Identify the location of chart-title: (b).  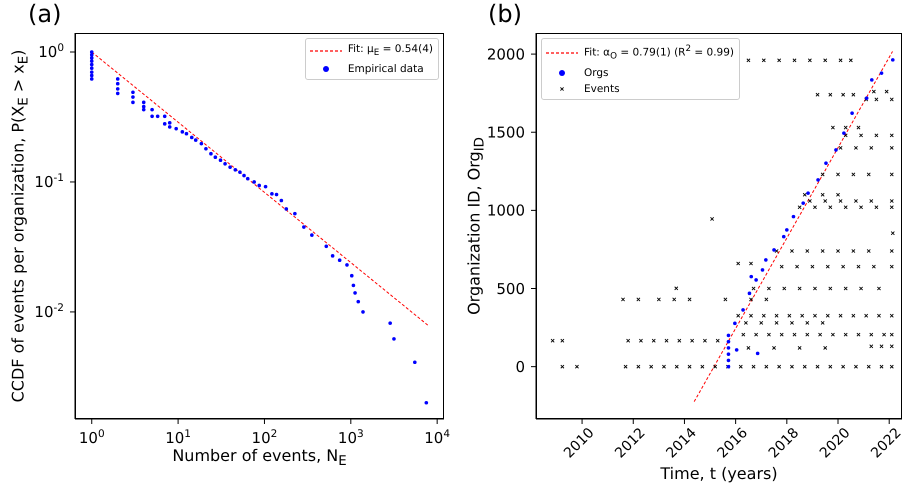
(505, 14).